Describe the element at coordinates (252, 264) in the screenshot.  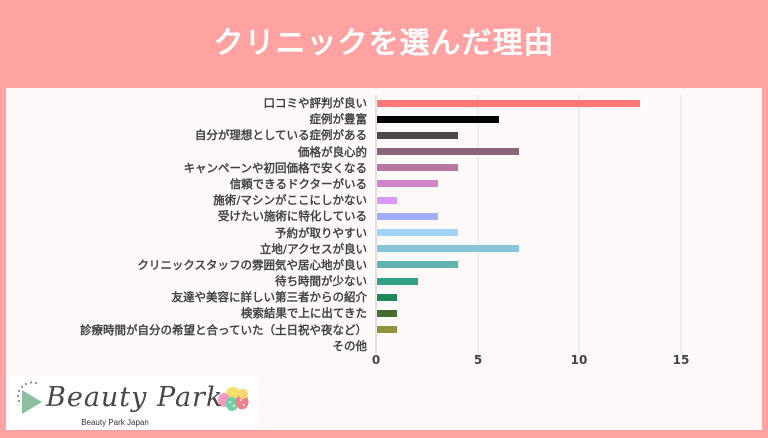
I see `category-label: クリニックスタッフの雰囲気や居心地が良い` at that location.